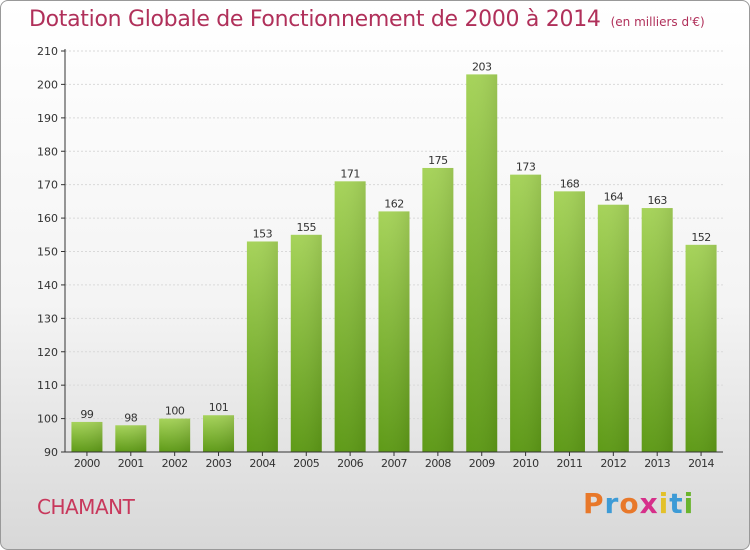  What do you see at coordinates (131, 463) in the screenshot?
I see `x-tick-label: 2001` at bounding box center [131, 463].